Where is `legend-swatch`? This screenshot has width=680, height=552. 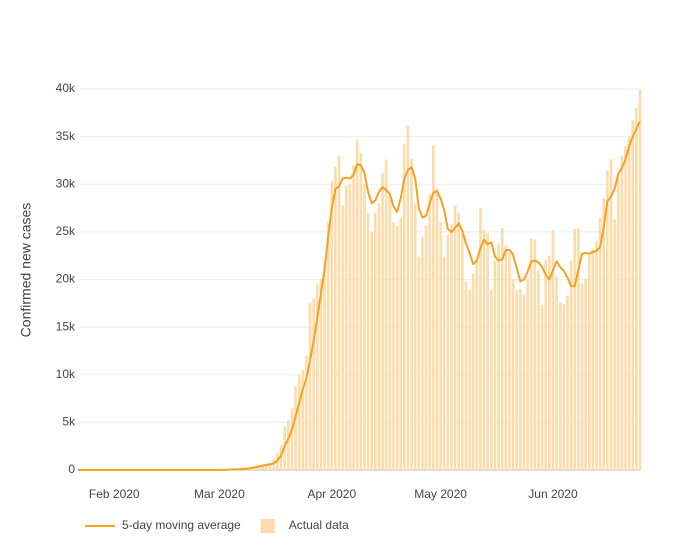 legend-swatch is located at coordinates (267, 526).